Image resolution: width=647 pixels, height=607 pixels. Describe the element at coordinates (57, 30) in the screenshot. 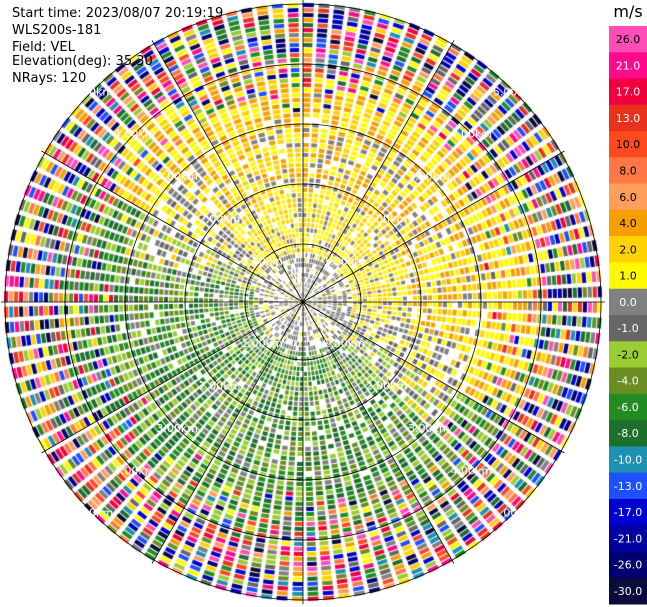

I see `instrument-text: WLS200s-181` at that location.